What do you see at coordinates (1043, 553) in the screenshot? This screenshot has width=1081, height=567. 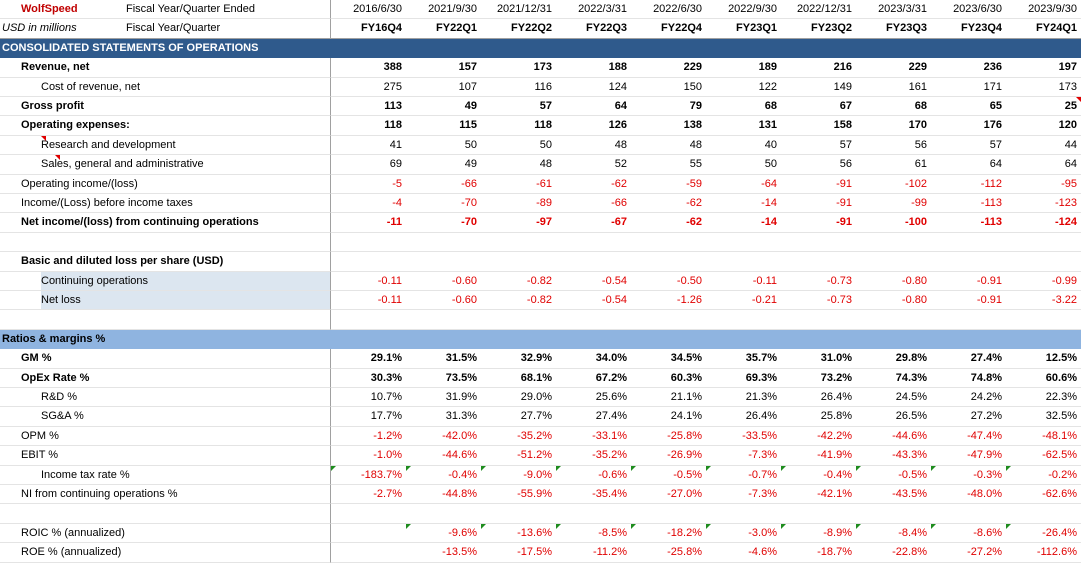 I see `value-cell: -112.6%` at bounding box center [1043, 553].